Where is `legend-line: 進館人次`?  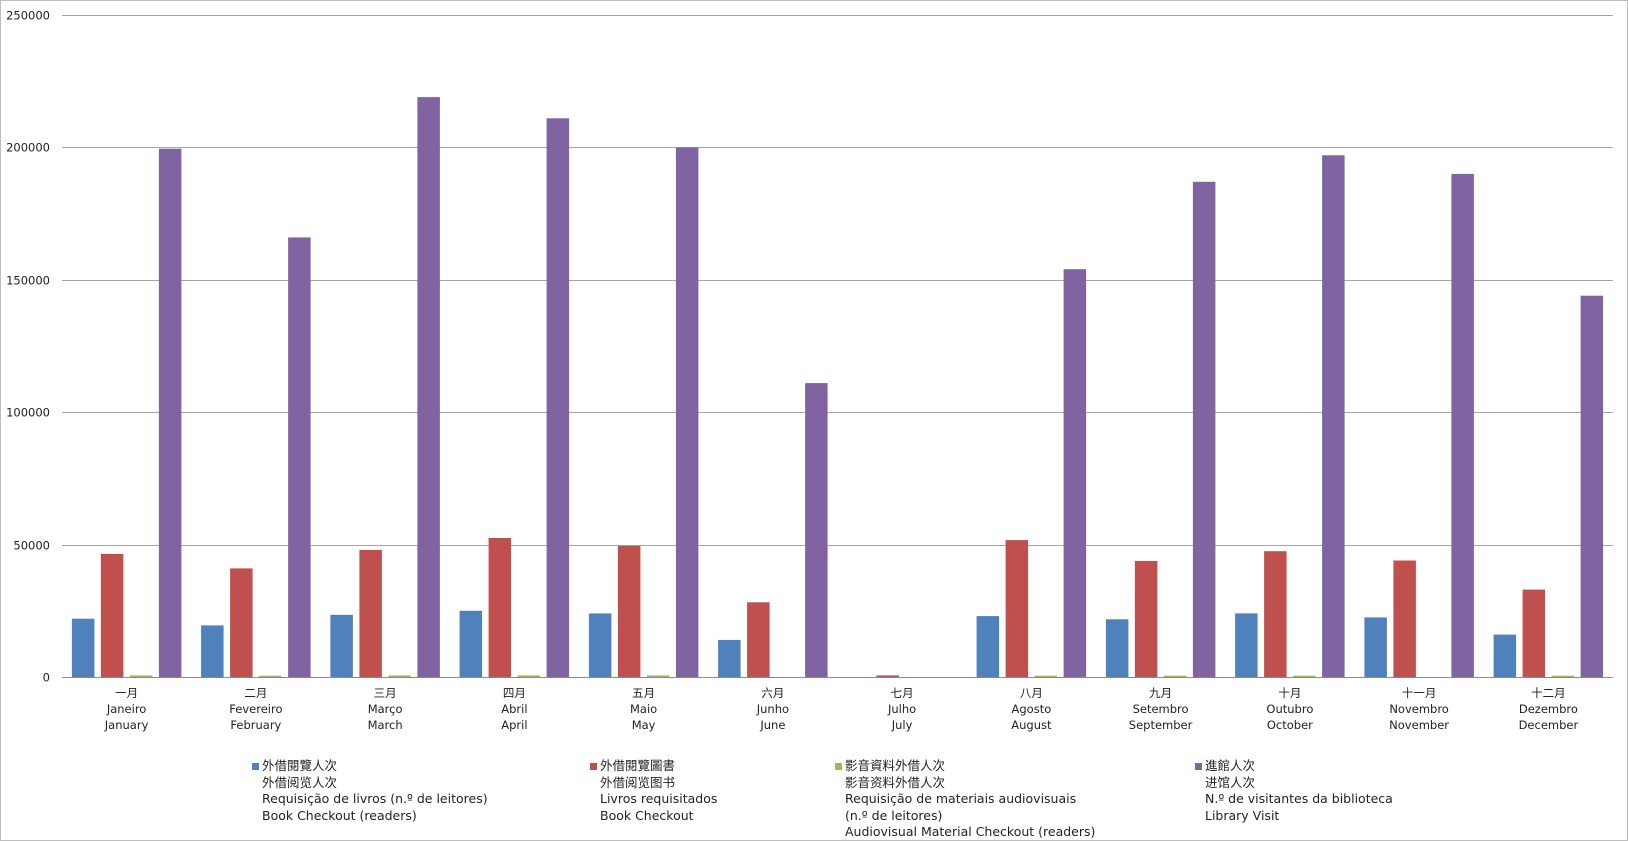
legend-line: 進館人次 is located at coordinates (1230, 765).